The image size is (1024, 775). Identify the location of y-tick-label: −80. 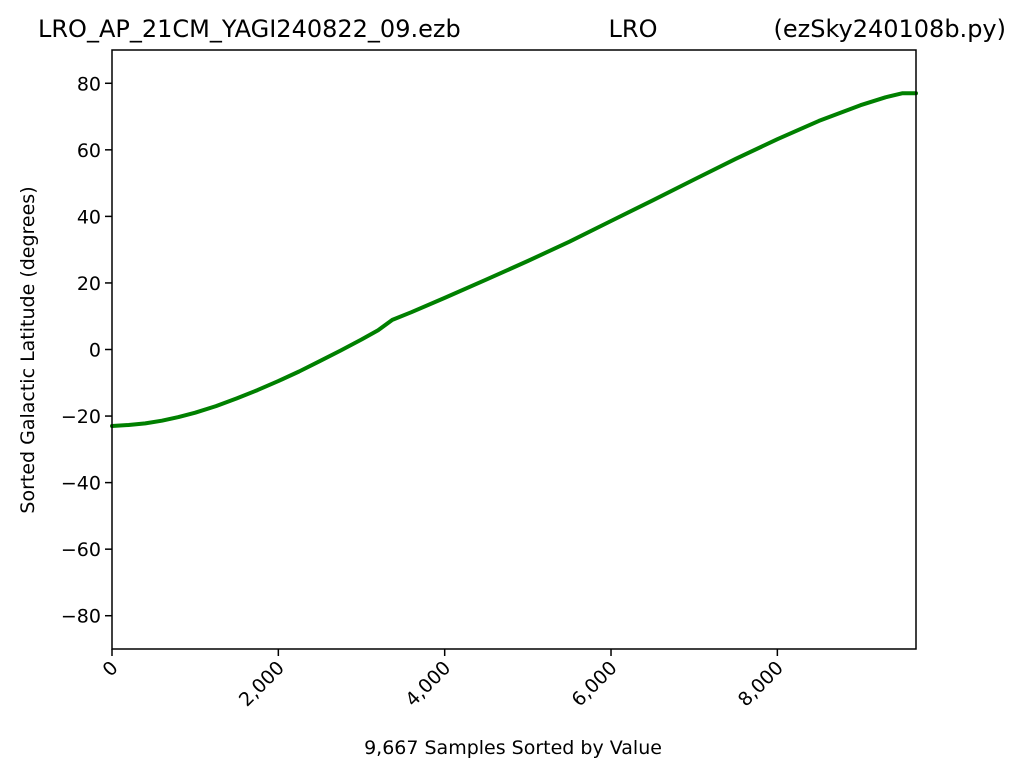
(81, 617).